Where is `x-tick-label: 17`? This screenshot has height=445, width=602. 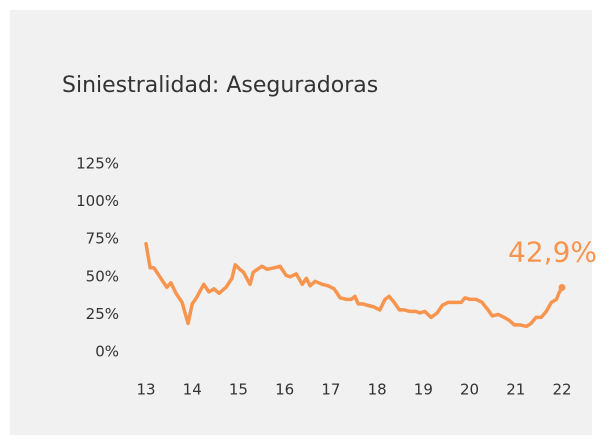 x-tick-label: 17 is located at coordinates (330, 390).